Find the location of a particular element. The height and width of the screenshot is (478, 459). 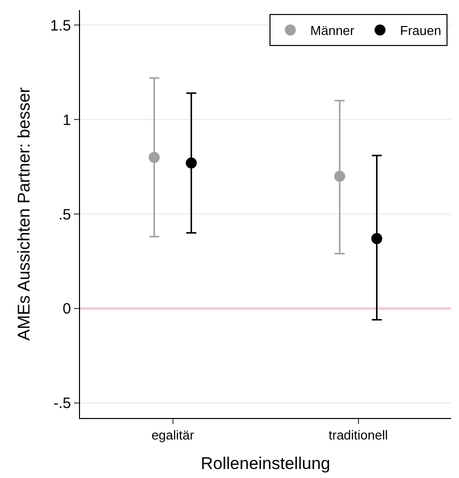

y-tick-label: 0 is located at coordinates (66, 309).